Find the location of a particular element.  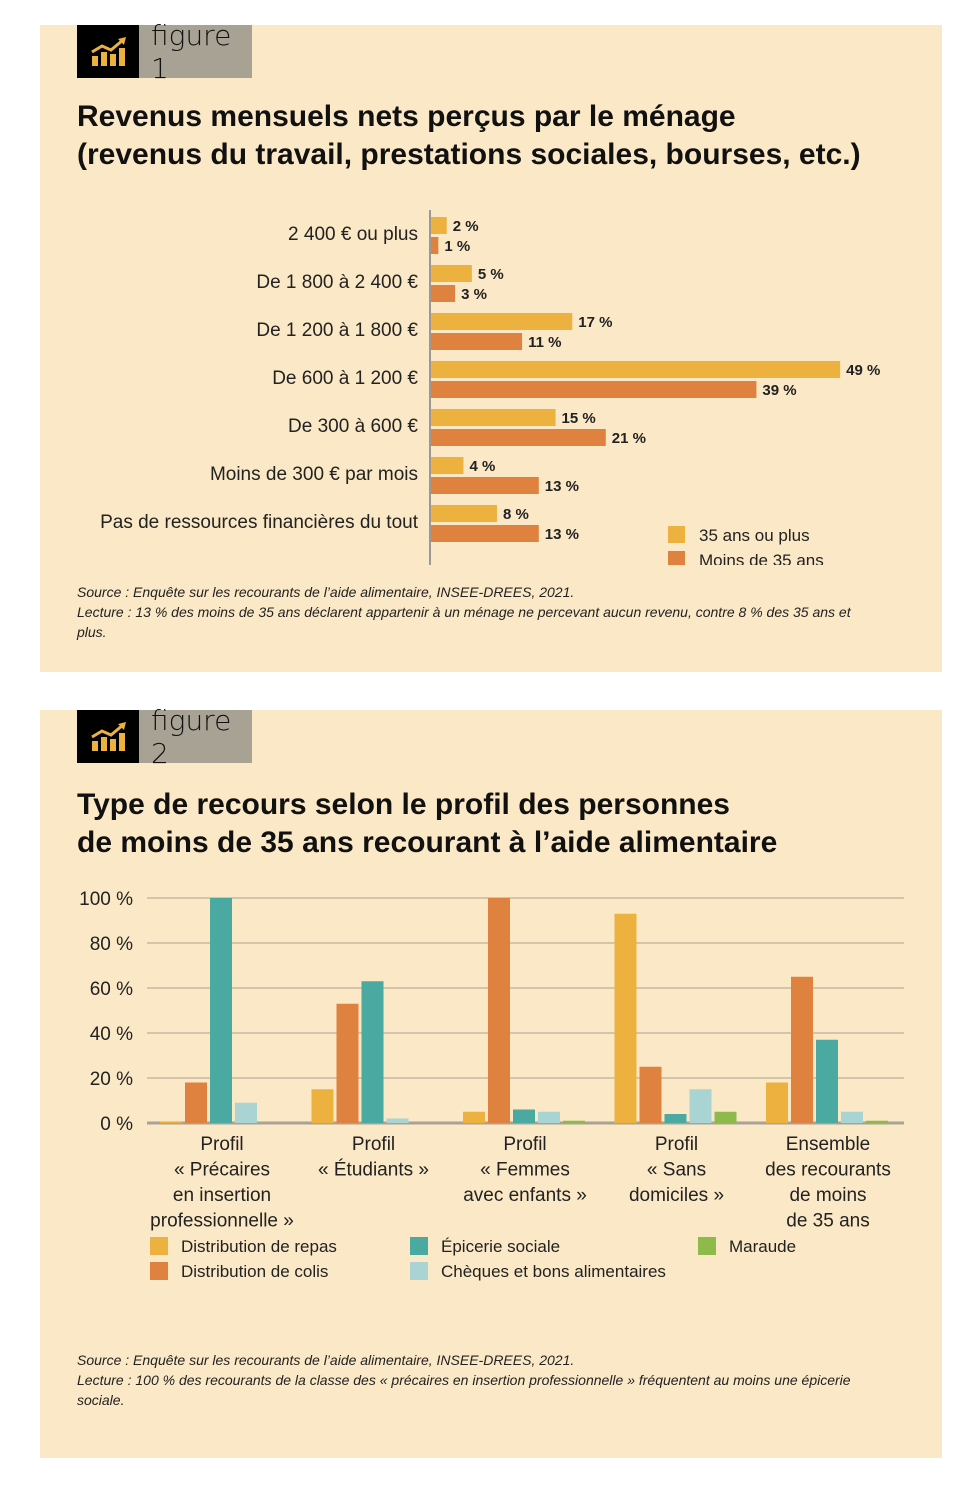

y-tick-label: 60 % is located at coordinates (111, 989).